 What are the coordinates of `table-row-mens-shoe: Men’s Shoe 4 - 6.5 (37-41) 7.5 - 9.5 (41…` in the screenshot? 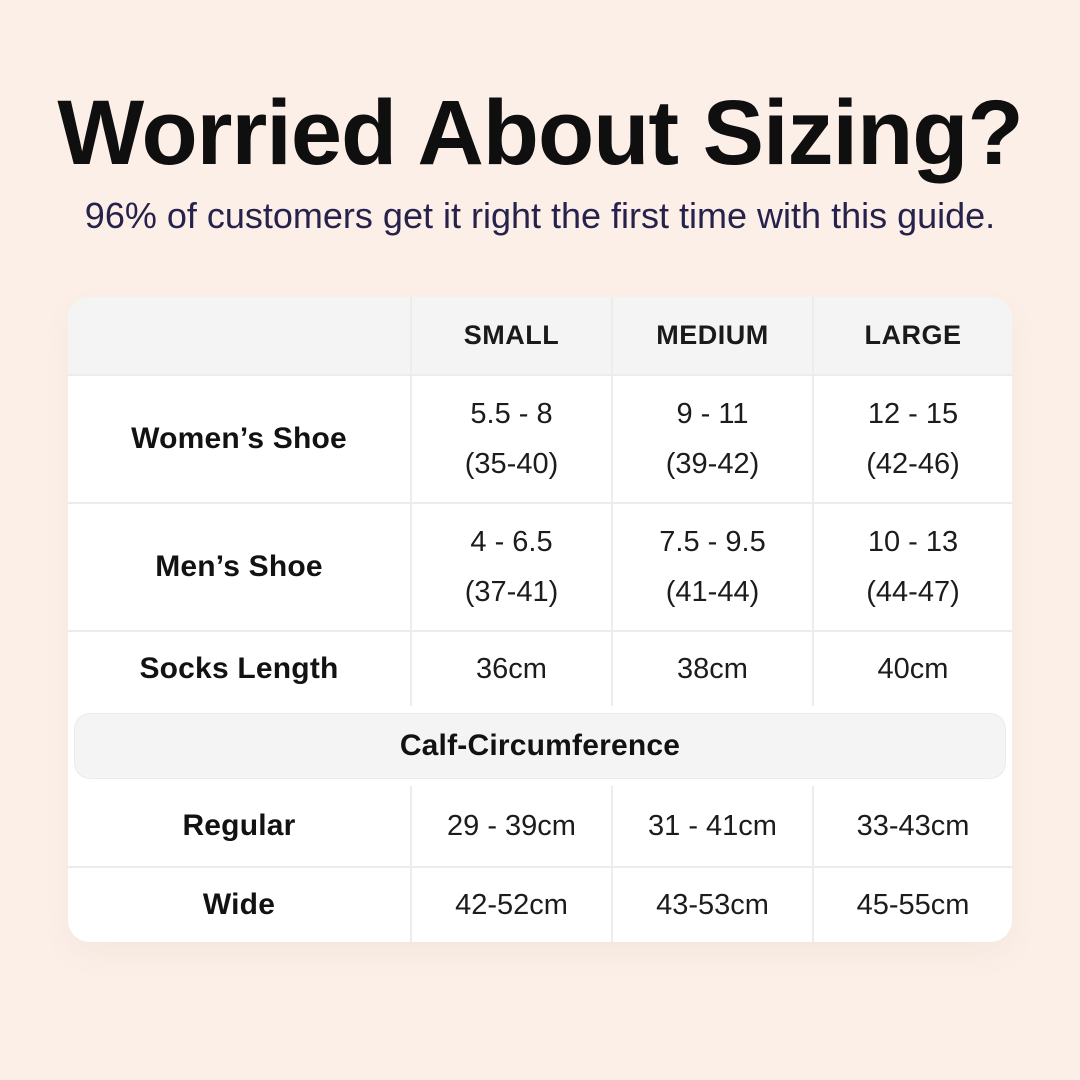 It's located at (540, 566).